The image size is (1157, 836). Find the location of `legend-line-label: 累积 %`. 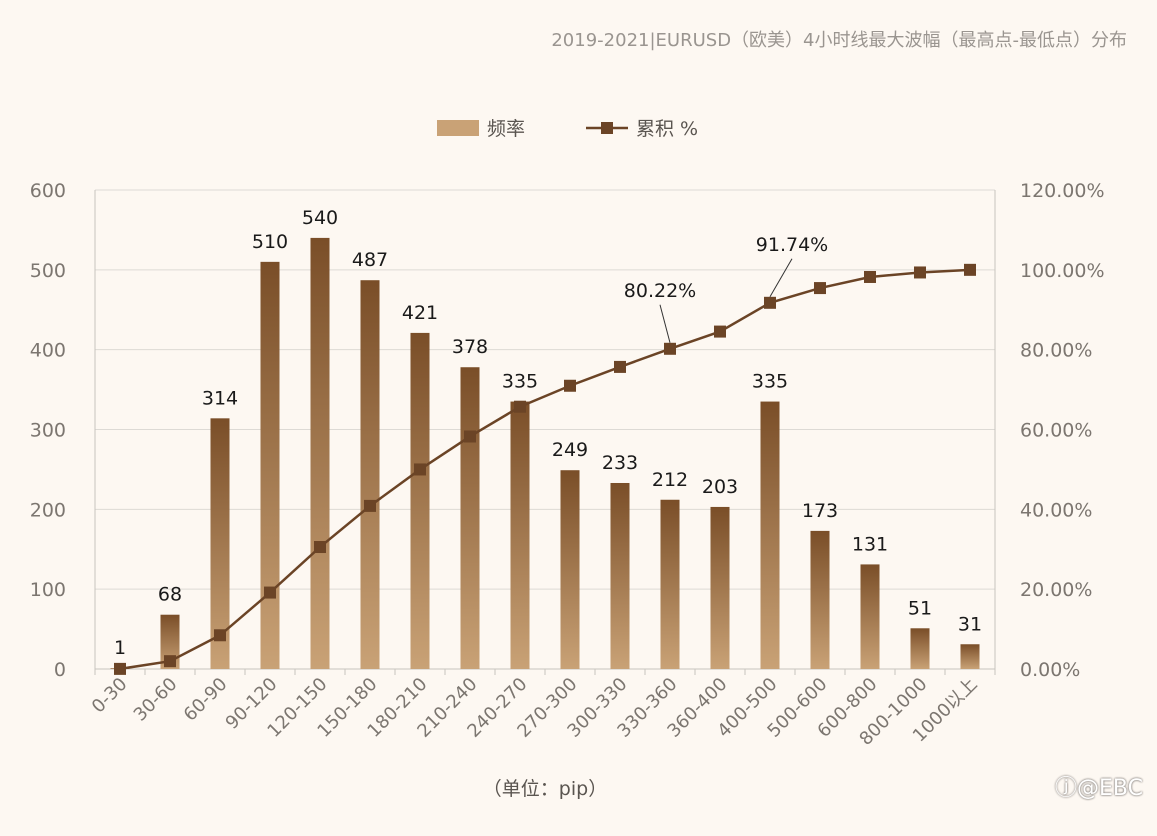

legend-line-label: 累积 % is located at coordinates (667, 129).